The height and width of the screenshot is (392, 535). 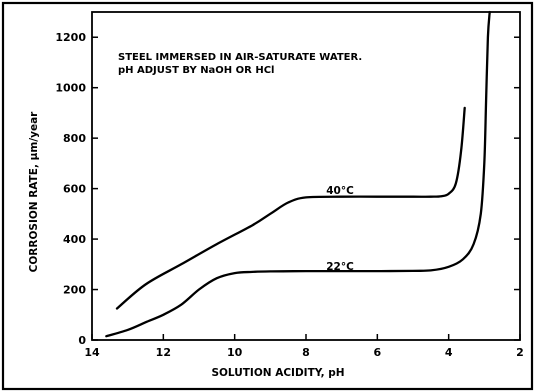 I want to click on annotation-line-2: pH ADJUST BY NaOH OR HCl, so click(x=196, y=70).